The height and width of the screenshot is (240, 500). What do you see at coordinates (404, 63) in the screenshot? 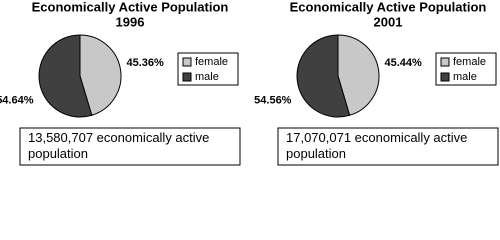
I see `value-label: 45.44%` at bounding box center [404, 63].